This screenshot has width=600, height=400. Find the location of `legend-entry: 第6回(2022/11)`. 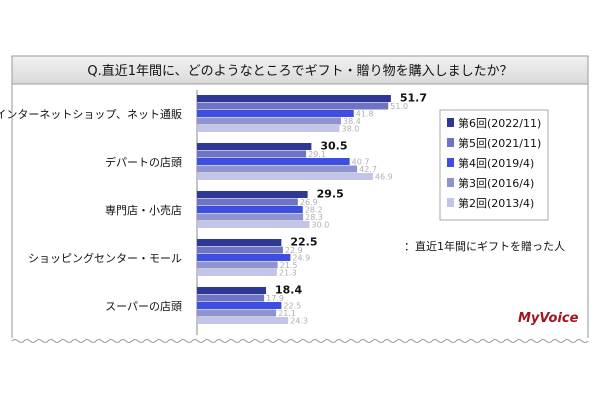

legend-entry: 第6回(2022/11) is located at coordinates (499, 123).